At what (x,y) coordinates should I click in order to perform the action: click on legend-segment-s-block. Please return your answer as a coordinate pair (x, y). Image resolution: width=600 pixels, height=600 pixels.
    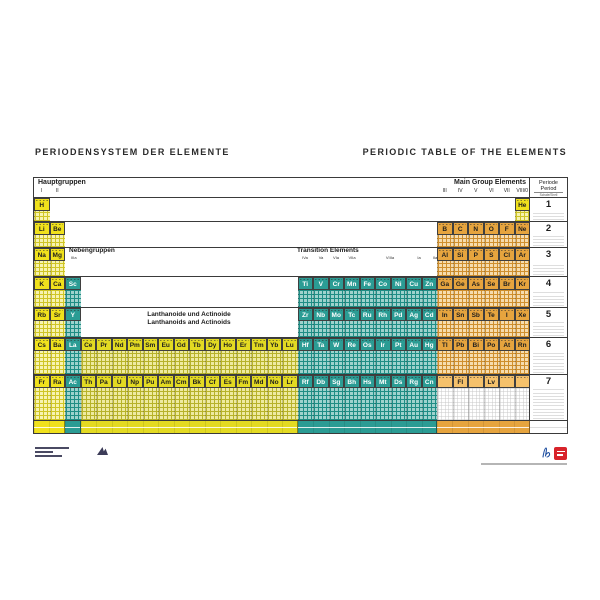
    Looking at the image, I should click on (49, 427).